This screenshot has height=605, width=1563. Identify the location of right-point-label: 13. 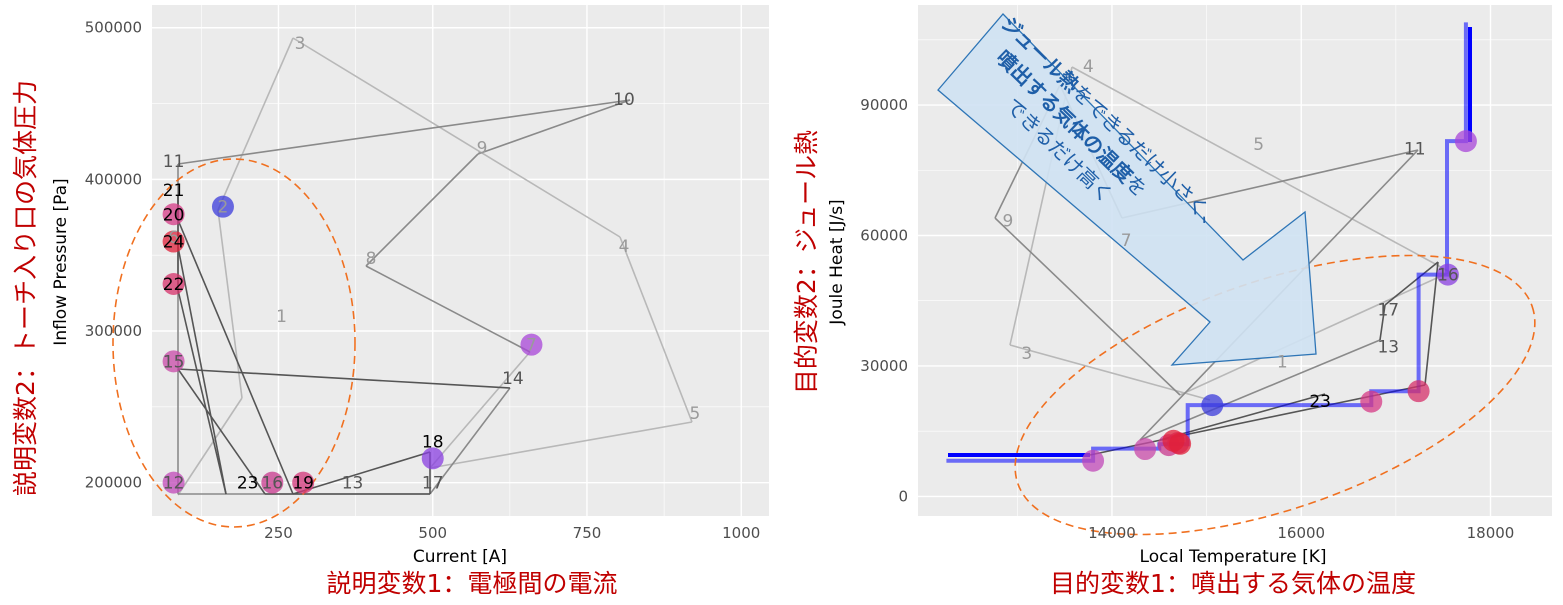
(1388, 347).